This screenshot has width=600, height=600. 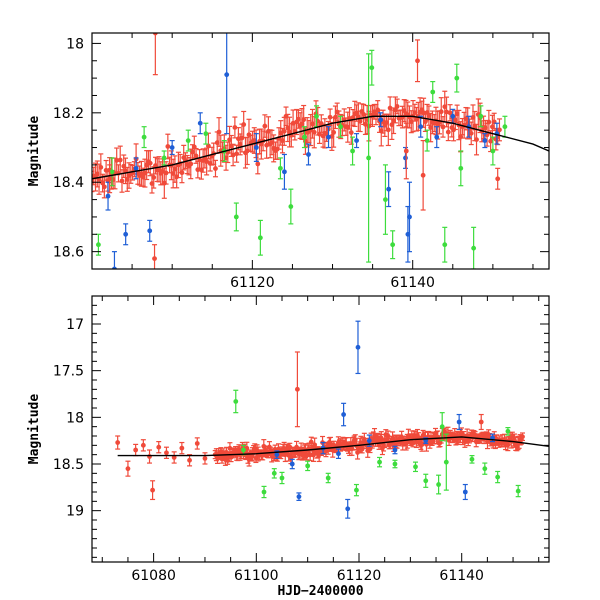 What do you see at coordinates (412, 283) in the screenshot?
I see `x-tick-label: 61140` at bounding box center [412, 283].